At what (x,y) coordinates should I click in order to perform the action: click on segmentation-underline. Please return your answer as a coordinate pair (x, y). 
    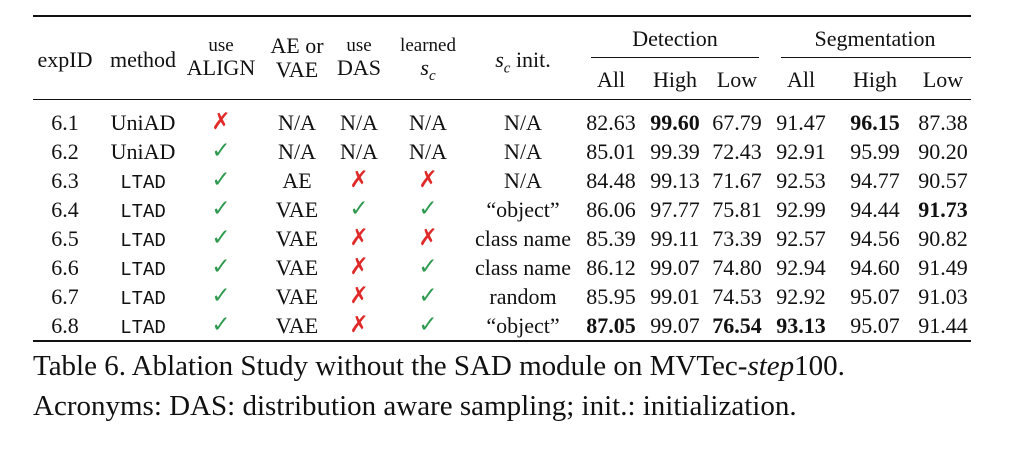
    Looking at the image, I should click on (876, 57).